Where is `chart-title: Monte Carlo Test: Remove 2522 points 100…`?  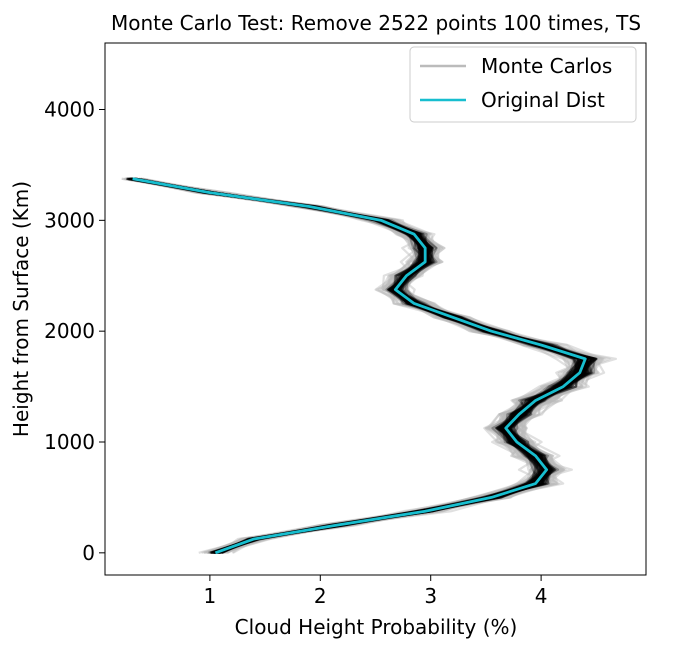
chart-title: Monte Carlo Test: Remove 2522 points 100… is located at coordinates (376, 23).